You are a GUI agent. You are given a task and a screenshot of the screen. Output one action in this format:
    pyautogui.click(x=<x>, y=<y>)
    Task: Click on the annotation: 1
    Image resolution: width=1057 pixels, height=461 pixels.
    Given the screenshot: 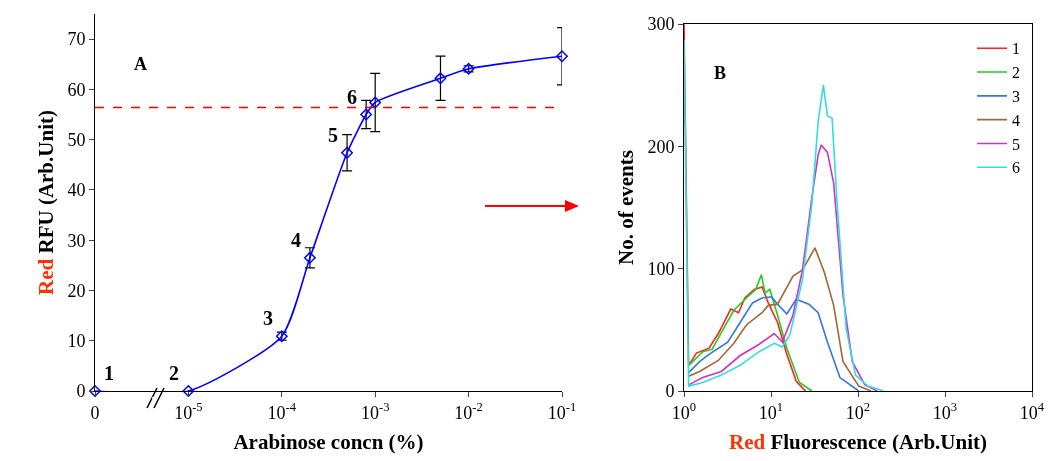 What is the action you would take?
    pyautogui.click(x=109, y=373)
    